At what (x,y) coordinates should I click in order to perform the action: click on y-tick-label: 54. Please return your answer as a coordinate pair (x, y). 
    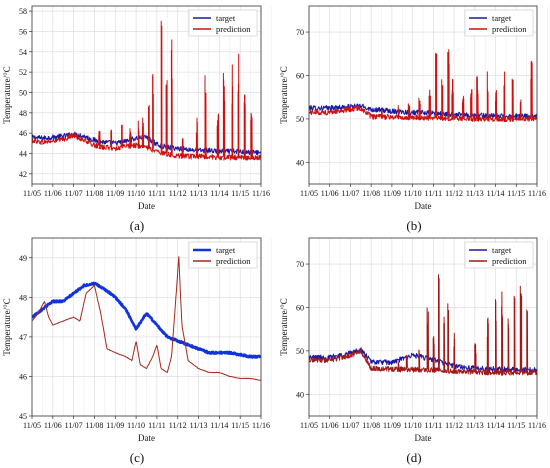
    Looking at the image, I should click on (23, 52).